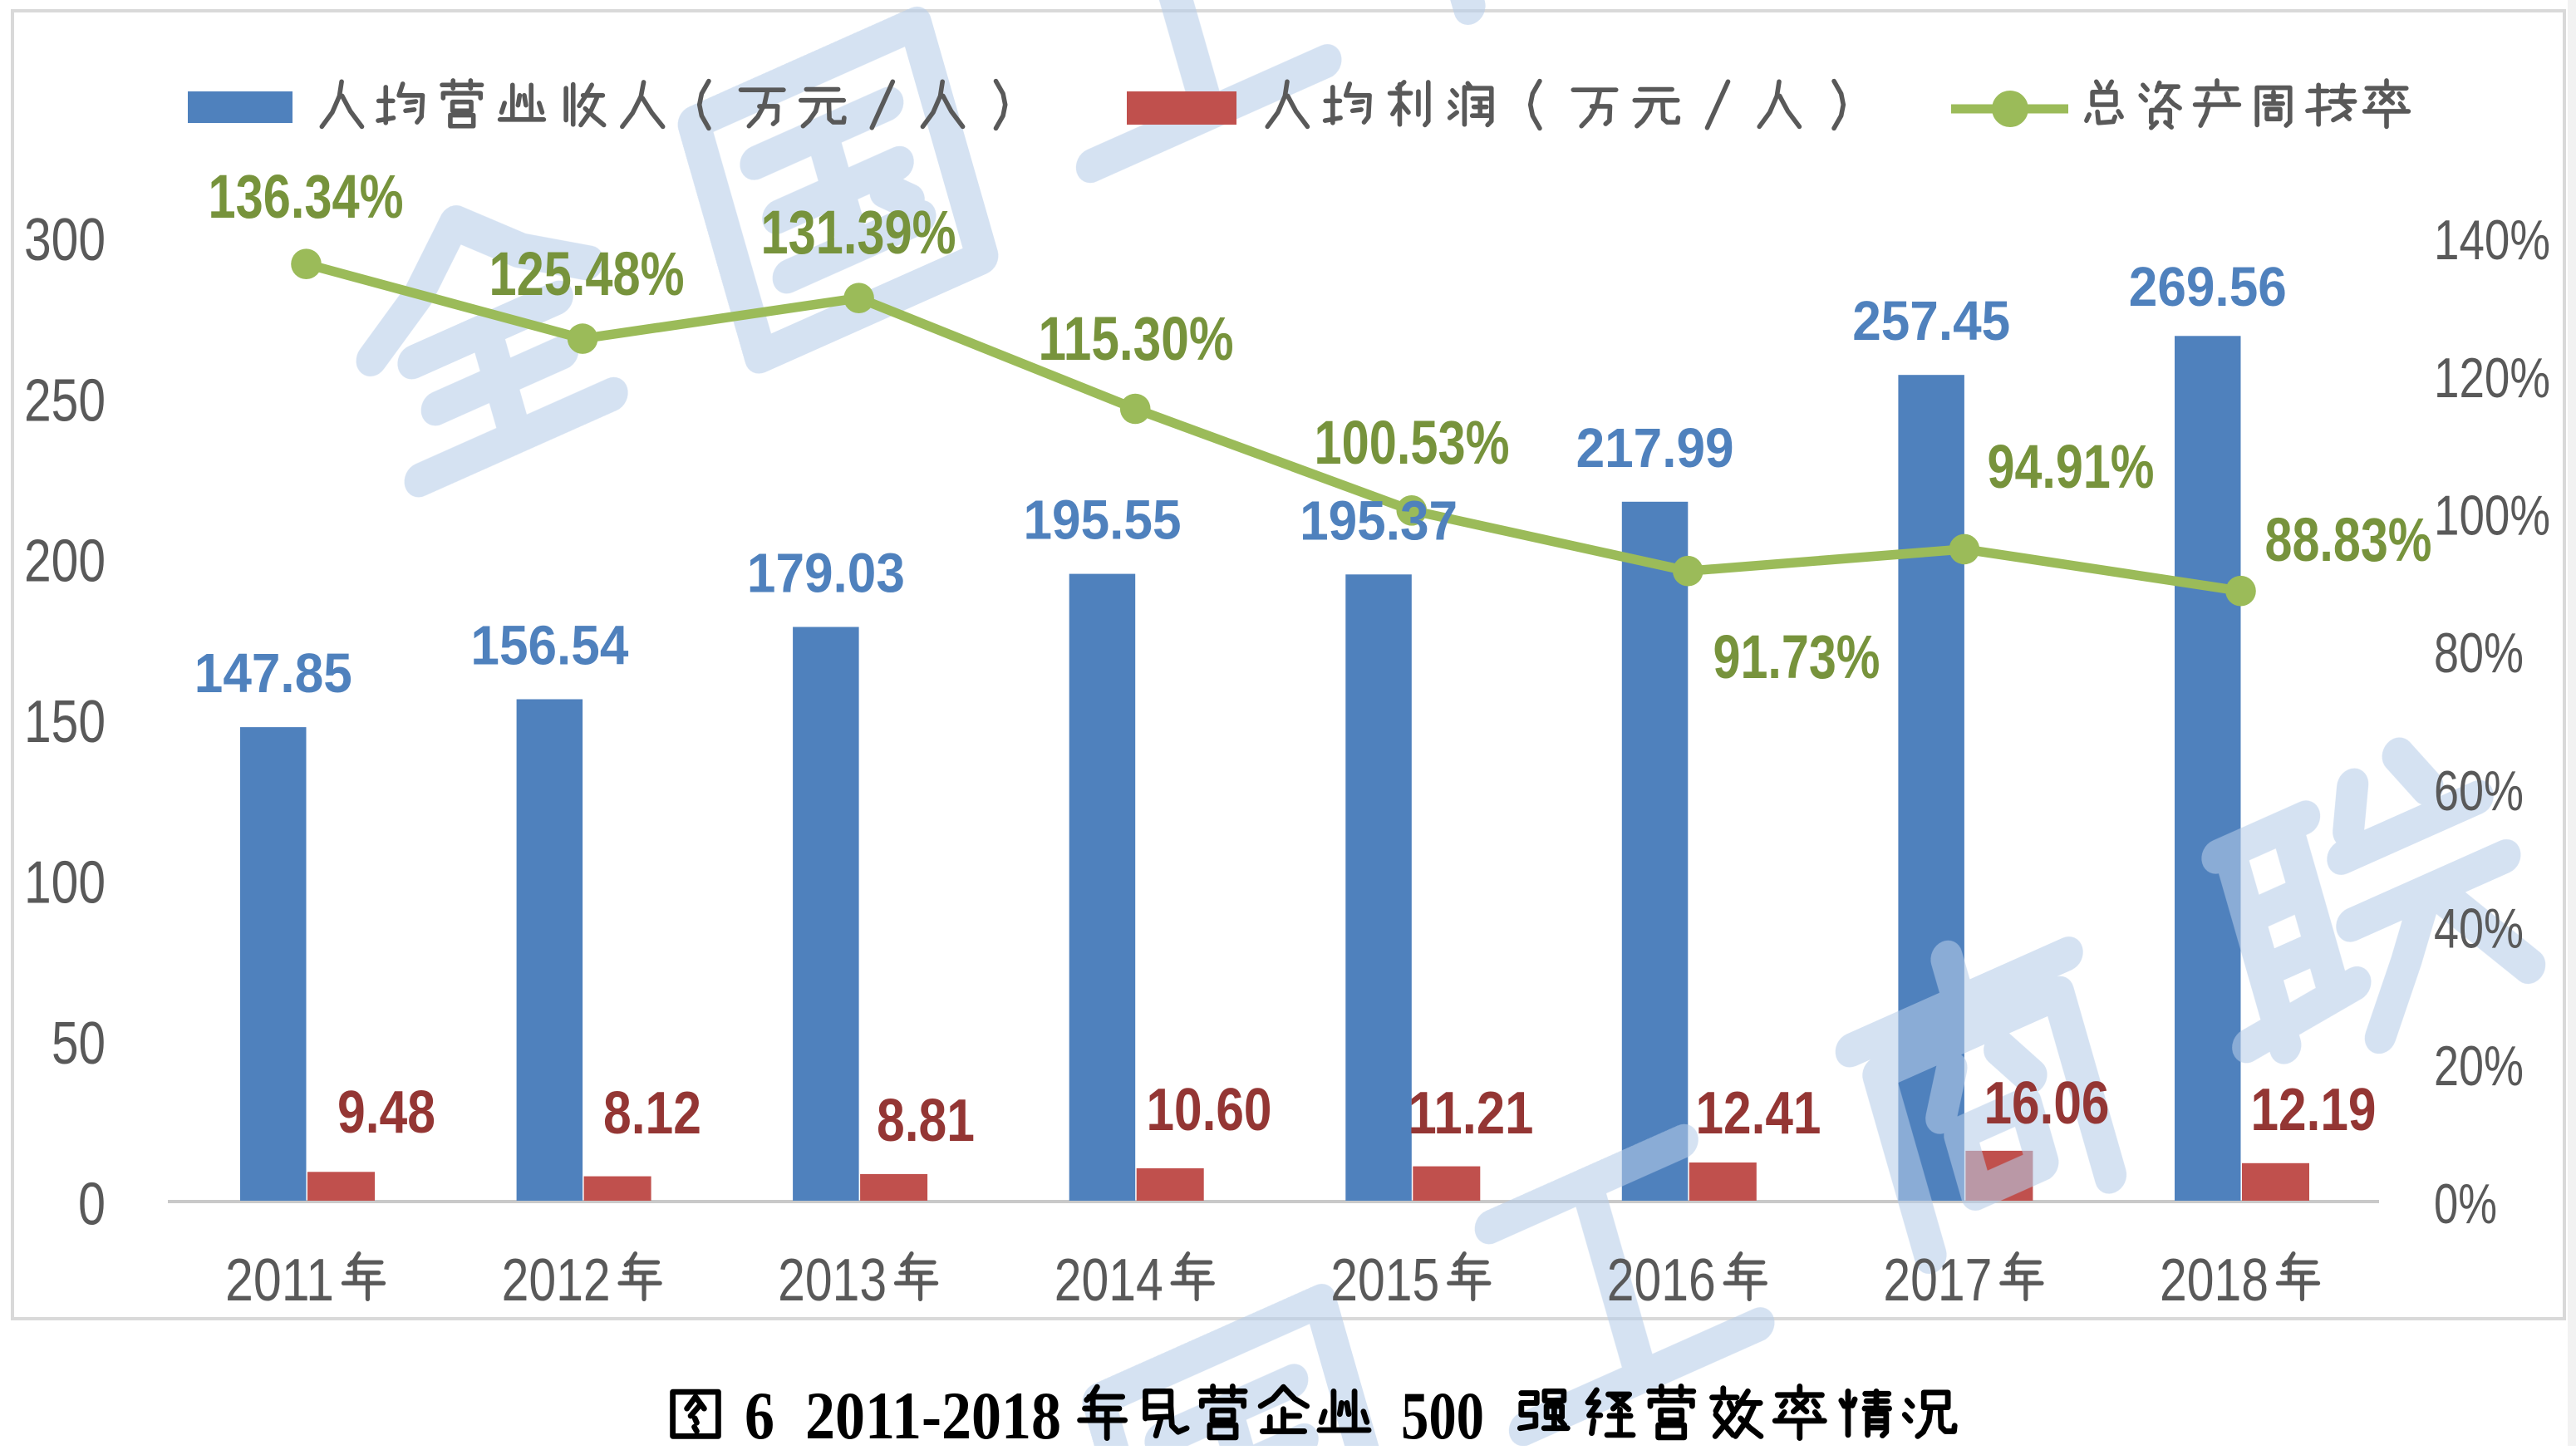 The width and height of the screenshot is (2576, 1450). I want to click on svg-text: 2012, so click(556, 1281).